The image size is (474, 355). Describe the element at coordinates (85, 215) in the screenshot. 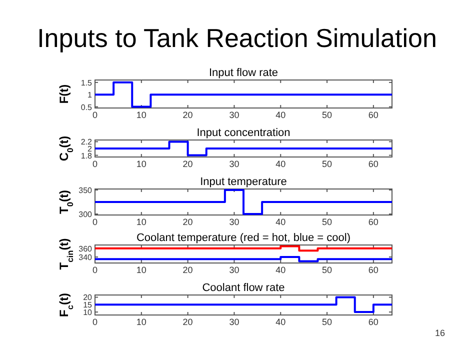

I see `y-tick-label: 300` at that location.